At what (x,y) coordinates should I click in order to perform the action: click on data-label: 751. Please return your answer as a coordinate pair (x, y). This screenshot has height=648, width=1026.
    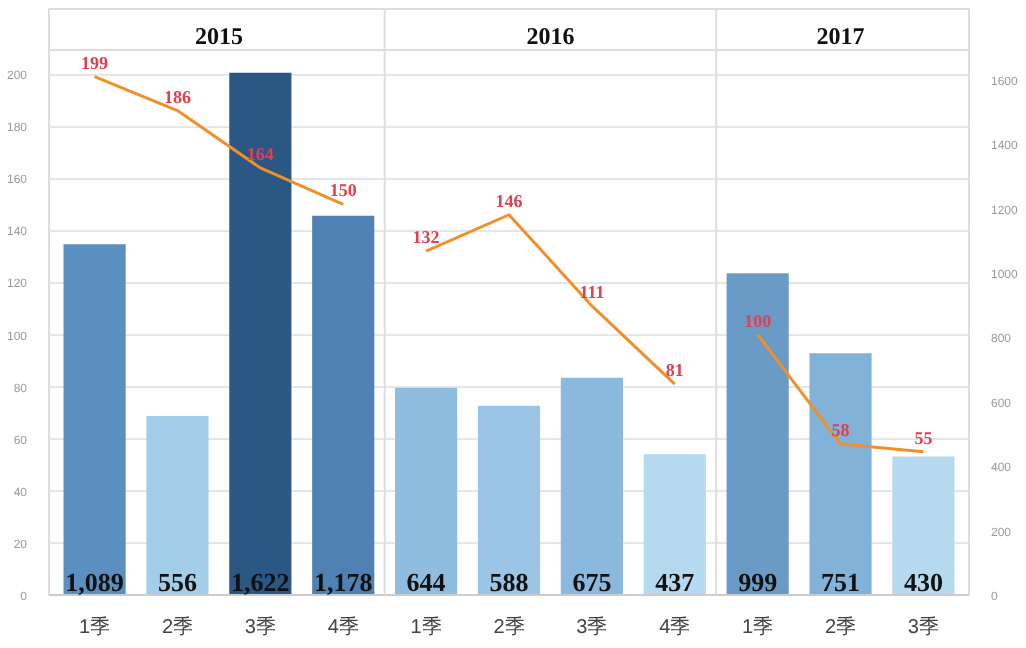
    Looking at the image, I should click on (841, 582).